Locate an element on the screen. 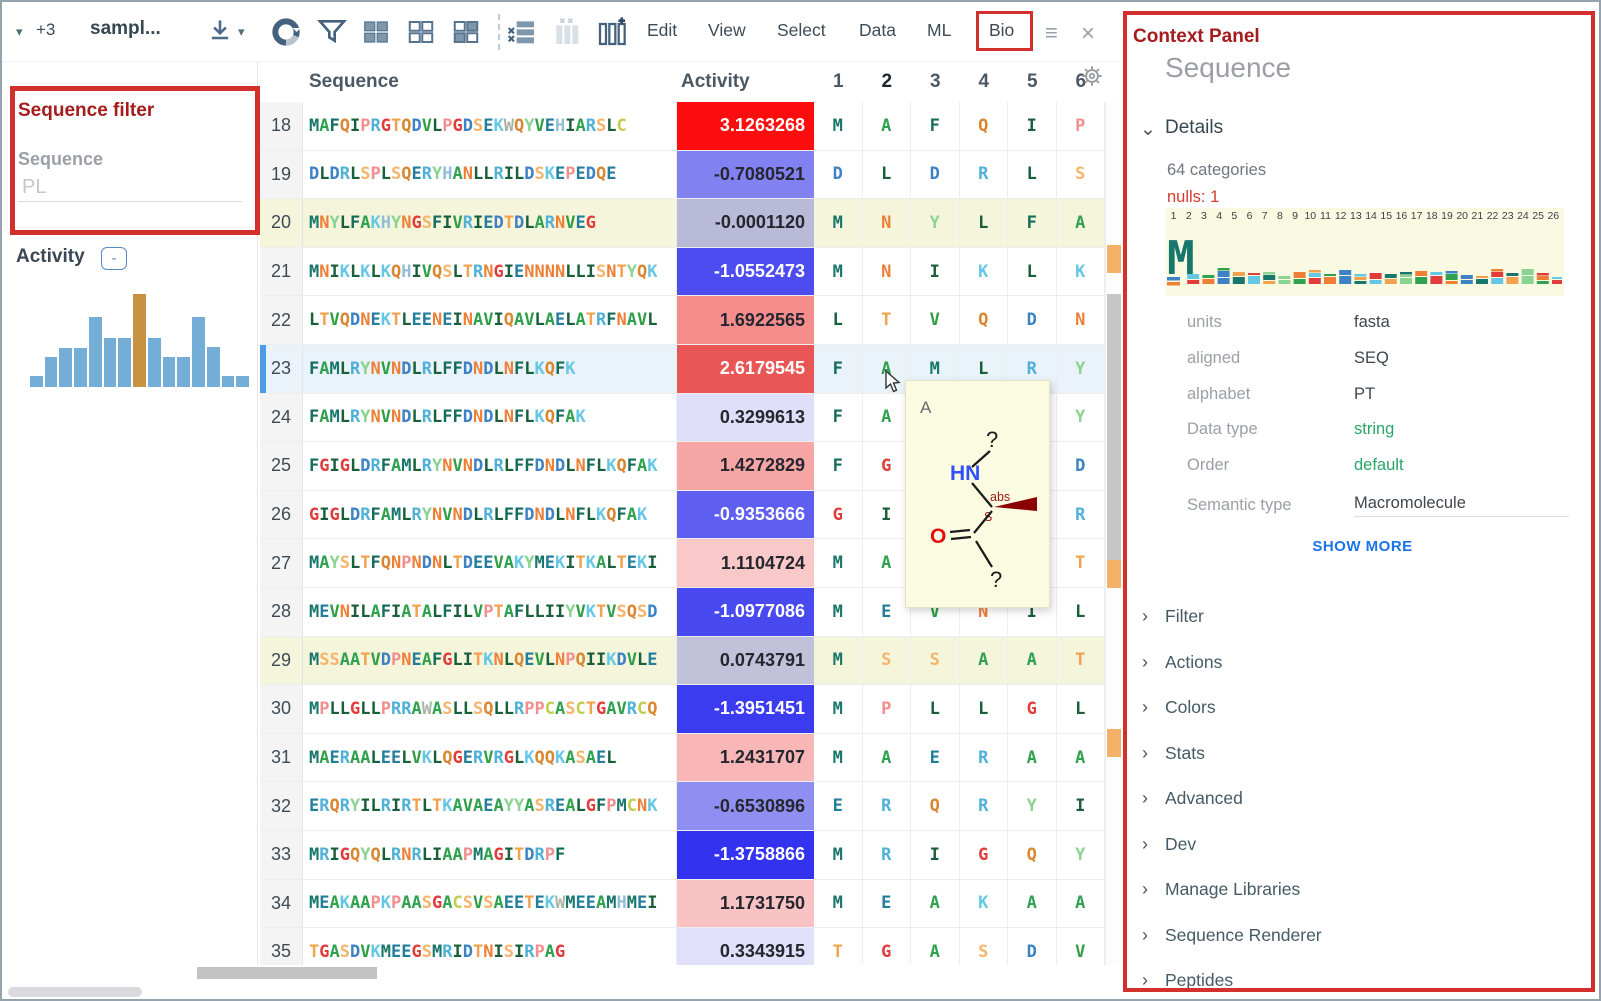 The height and width of the screenshot is (1001, 1601). sidebar-caret-icon: ▾ is located at coordinates (19, 31).